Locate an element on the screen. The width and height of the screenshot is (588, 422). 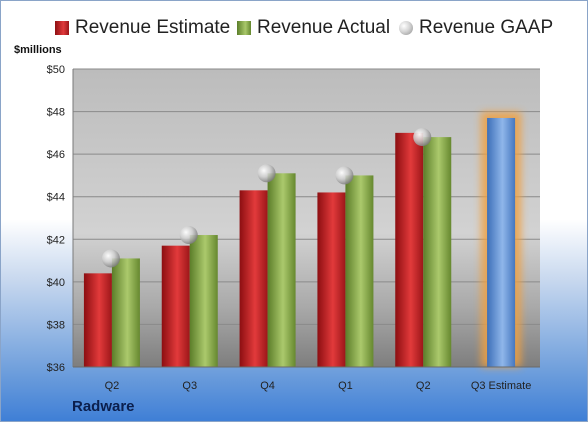
legend-item-estimate: Revenue Estimate is located at coordinates (142, 28).